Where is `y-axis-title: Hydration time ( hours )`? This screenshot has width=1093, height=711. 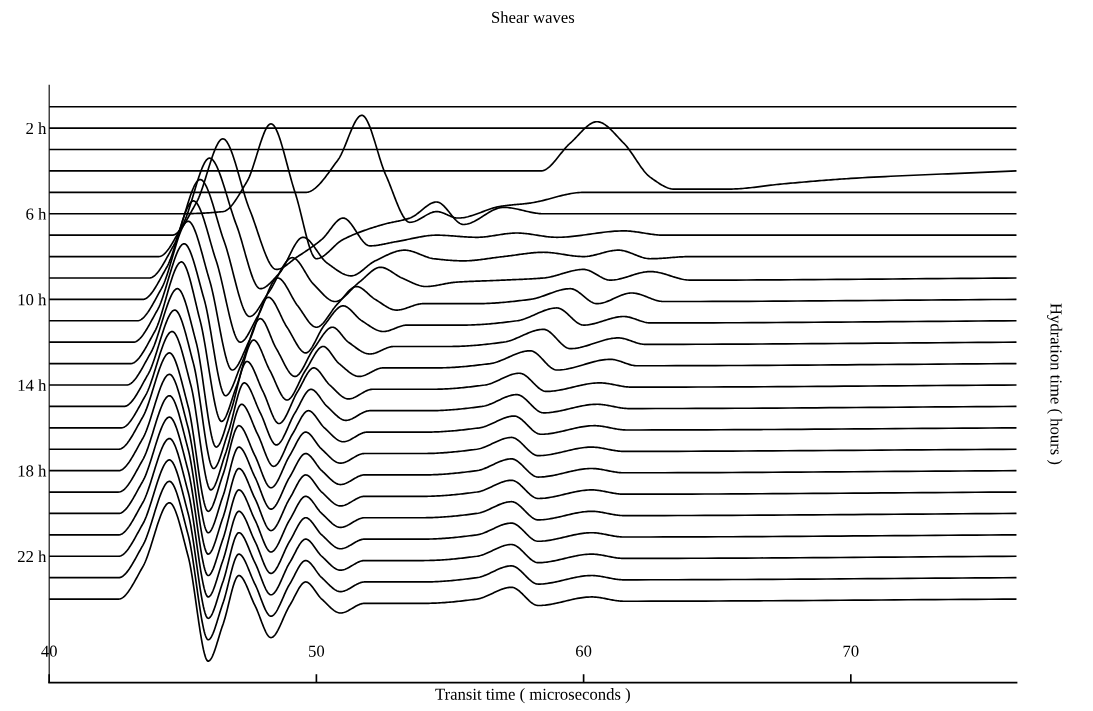
y-axis-title: Hydration time ( hours ) is located at coordinates (1055, 384).